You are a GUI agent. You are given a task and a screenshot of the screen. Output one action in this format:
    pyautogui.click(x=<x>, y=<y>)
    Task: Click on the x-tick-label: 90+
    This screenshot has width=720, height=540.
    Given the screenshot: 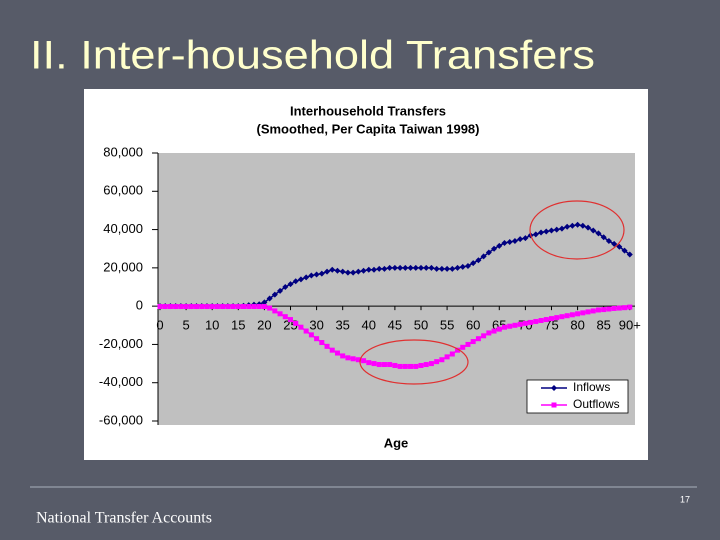 What is the action you would take?
    pyautogui.click(x=630, y=325)
    